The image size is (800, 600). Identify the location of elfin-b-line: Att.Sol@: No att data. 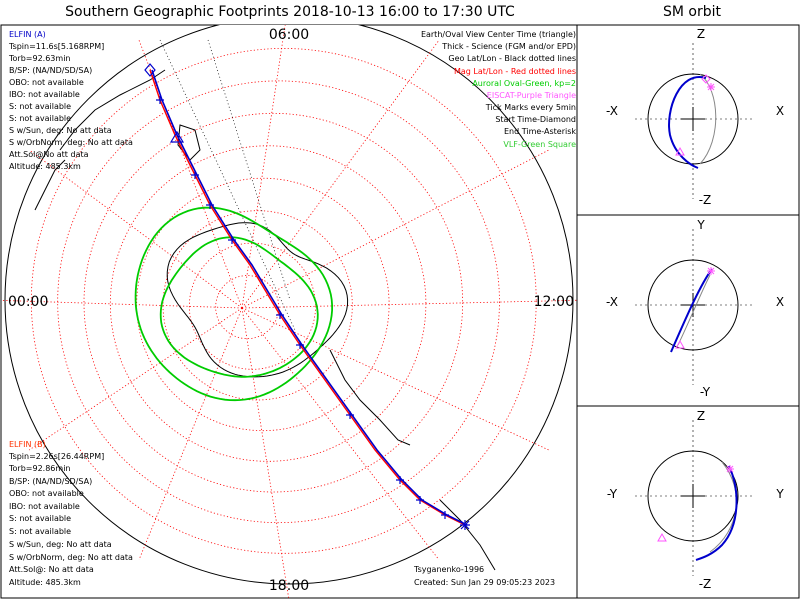
(51, 569).